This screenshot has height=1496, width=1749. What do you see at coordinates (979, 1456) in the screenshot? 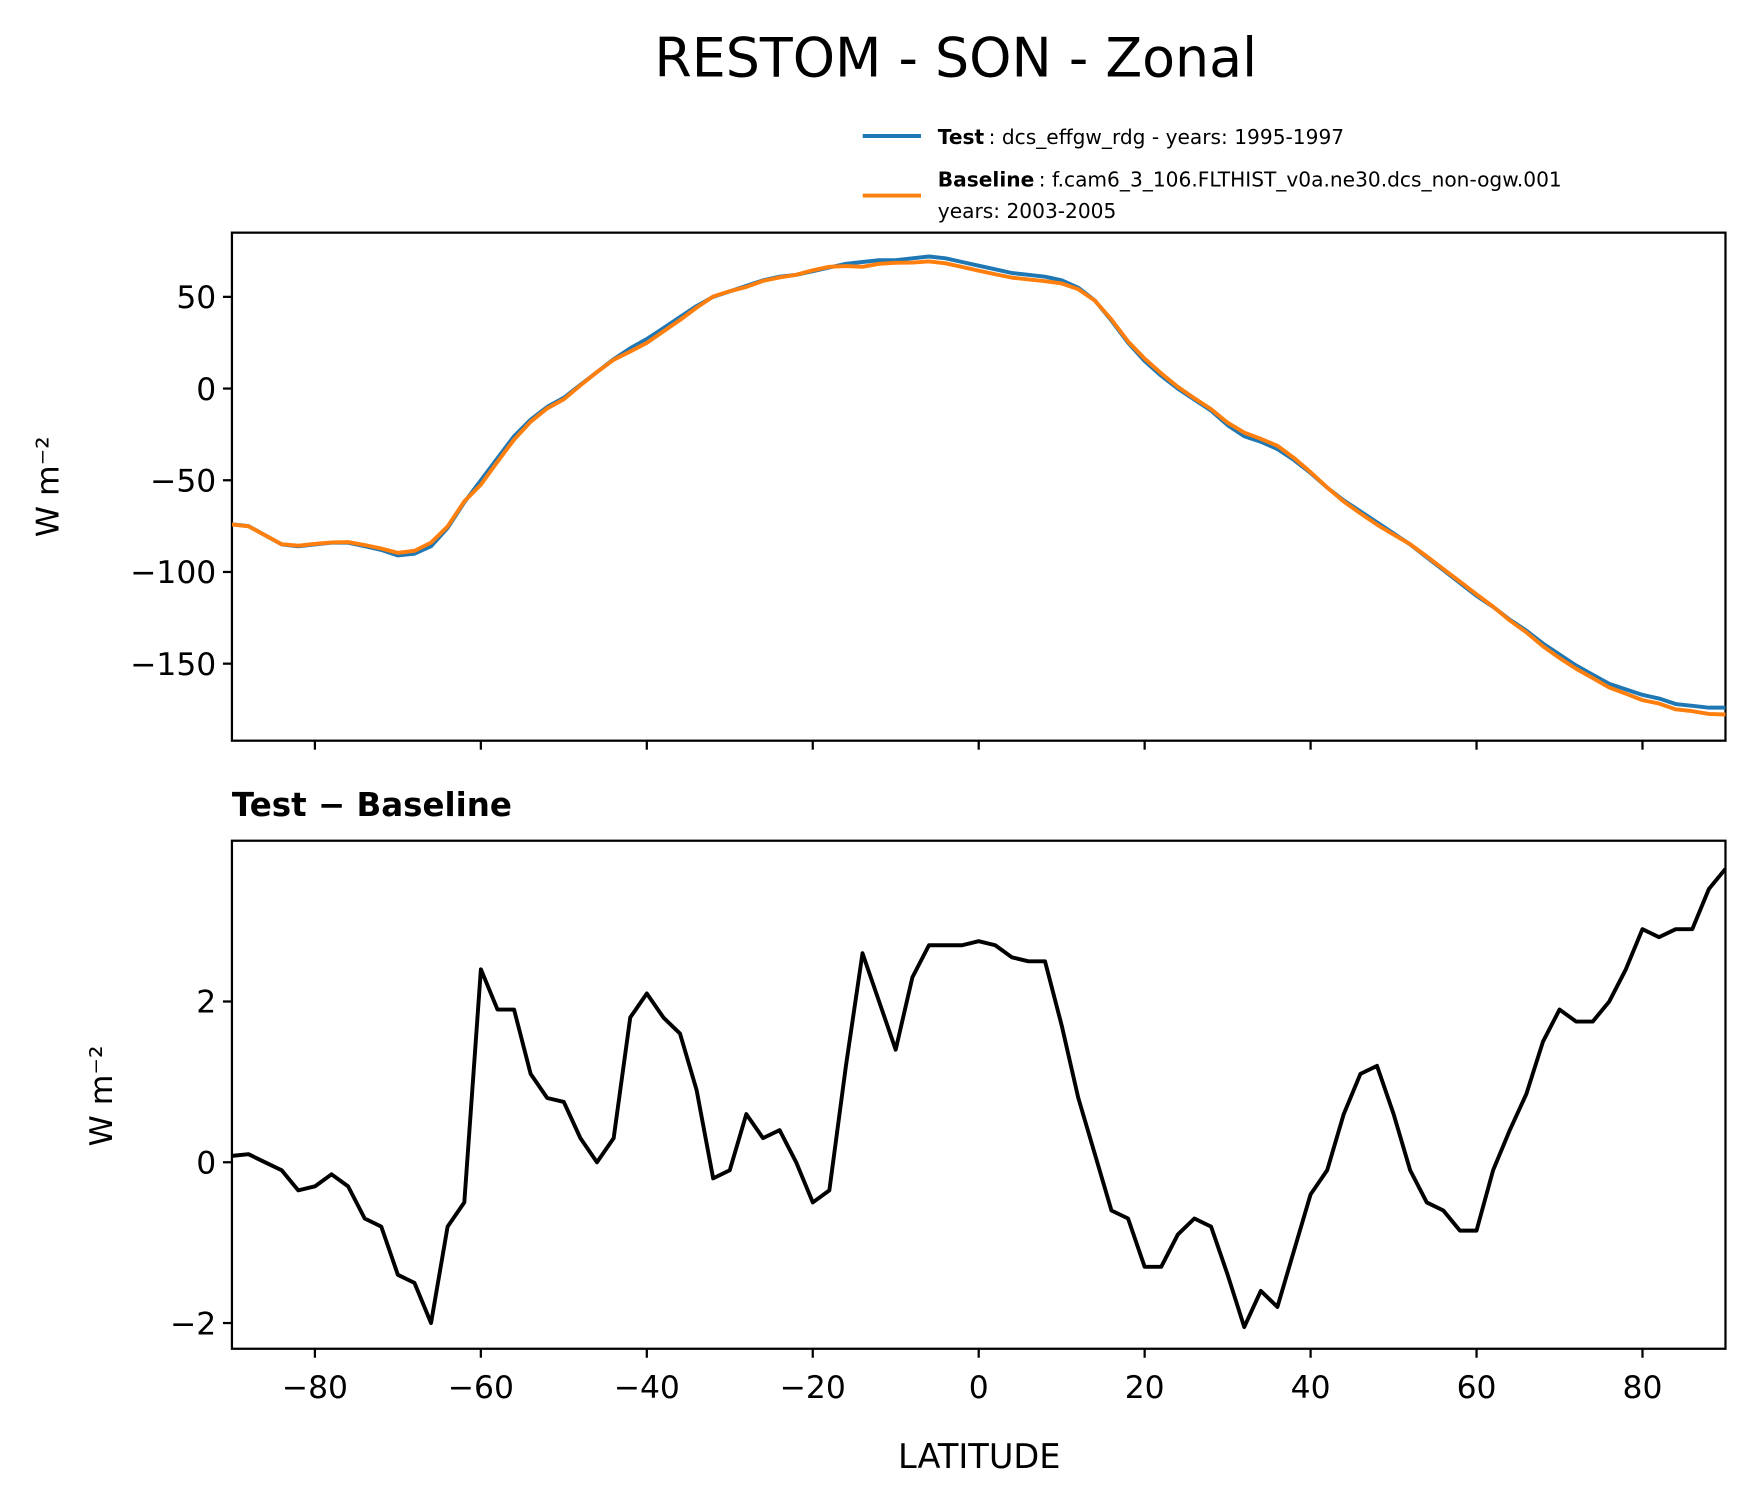
I see `x-axis-label: LATITUDE` at bounding box center [979, 1456].